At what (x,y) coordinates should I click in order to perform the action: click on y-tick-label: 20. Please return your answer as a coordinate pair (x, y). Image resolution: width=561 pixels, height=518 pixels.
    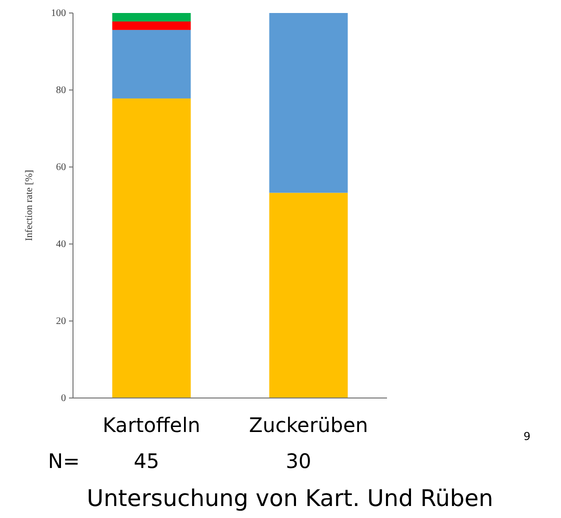
    Looking at the image, I should click on (61, 322).